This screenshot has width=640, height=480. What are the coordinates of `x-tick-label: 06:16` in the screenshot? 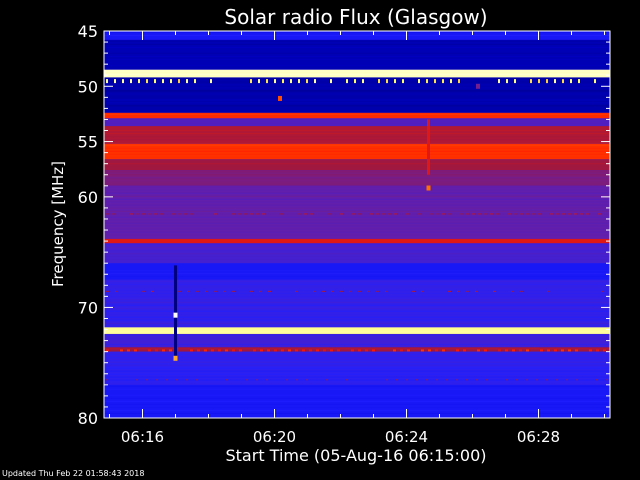 It's located at (142, 437).